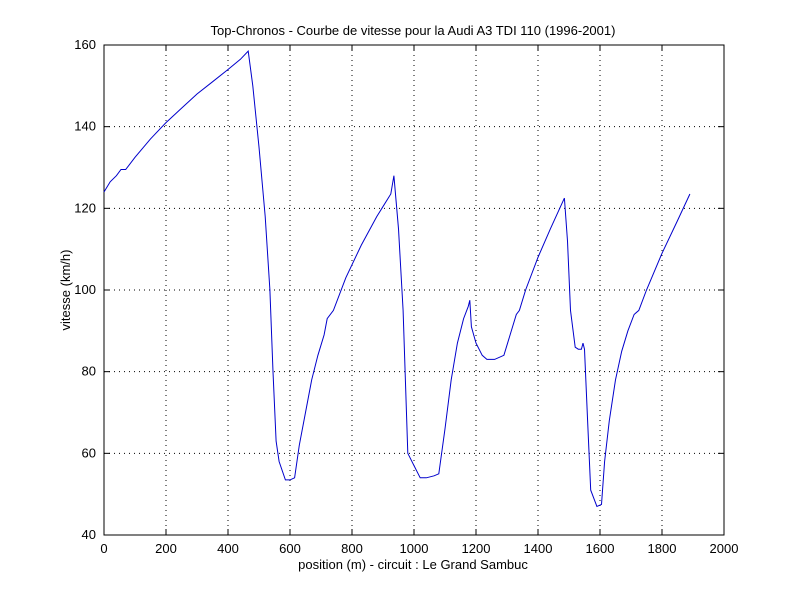 This screenshot has width=800, height=601. Describe the element at coordinates (414, 548) in the screenshot. I see `x-tick-label: 1000` at that location.